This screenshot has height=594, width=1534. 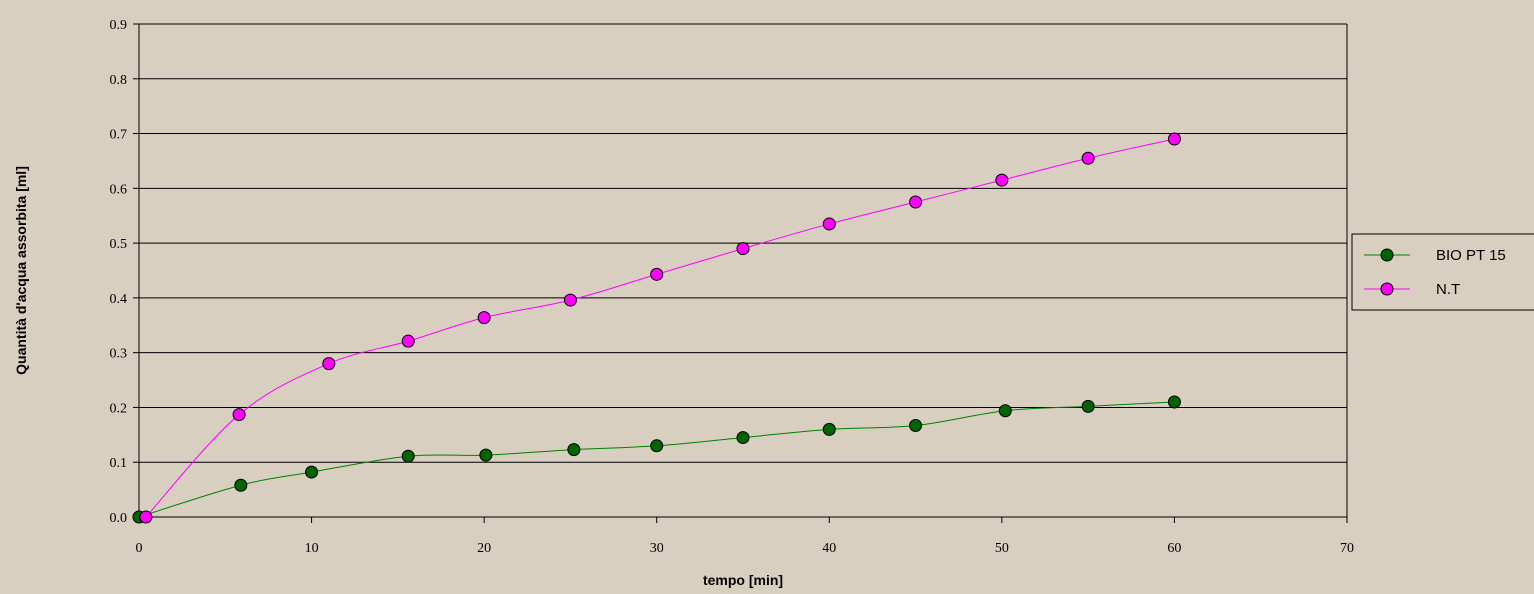 What do you see at coordinates (119, 463) in the screenshot?
I see `y-tick-label-1: 0.1` at bounding box center [119, 463].